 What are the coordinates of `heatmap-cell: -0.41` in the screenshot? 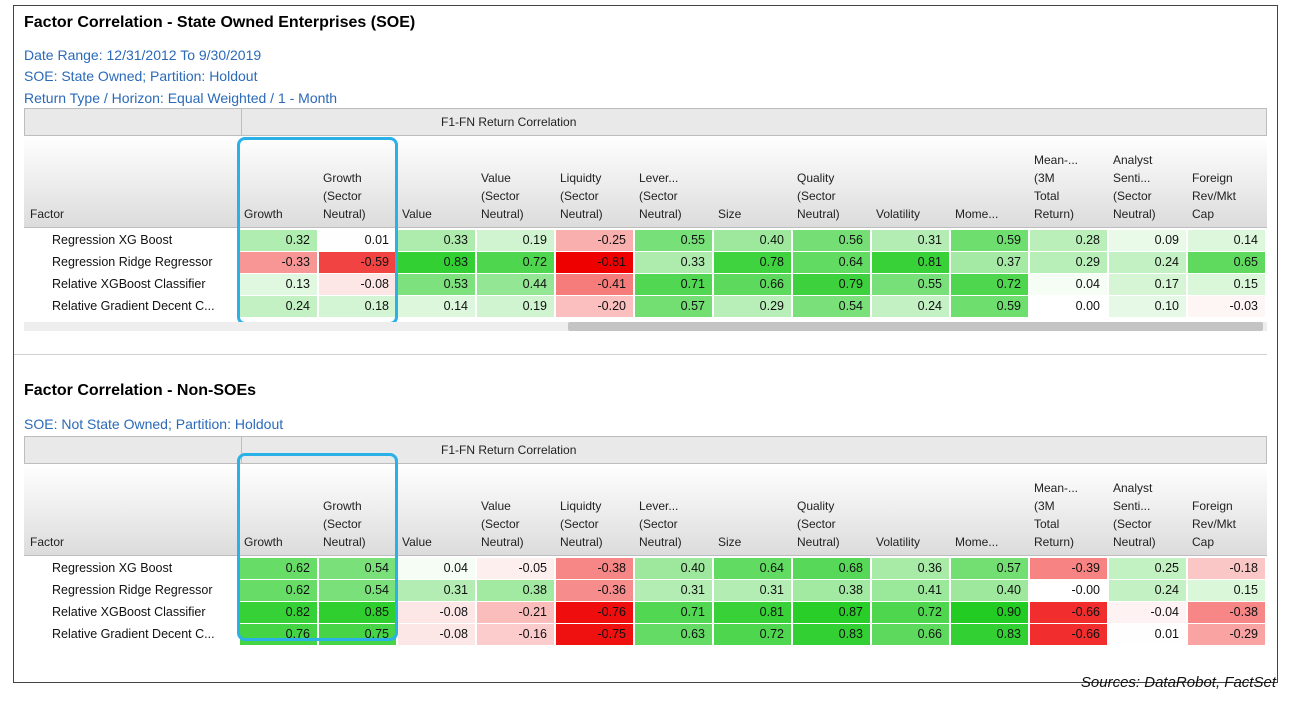 It's located at (595, 284).